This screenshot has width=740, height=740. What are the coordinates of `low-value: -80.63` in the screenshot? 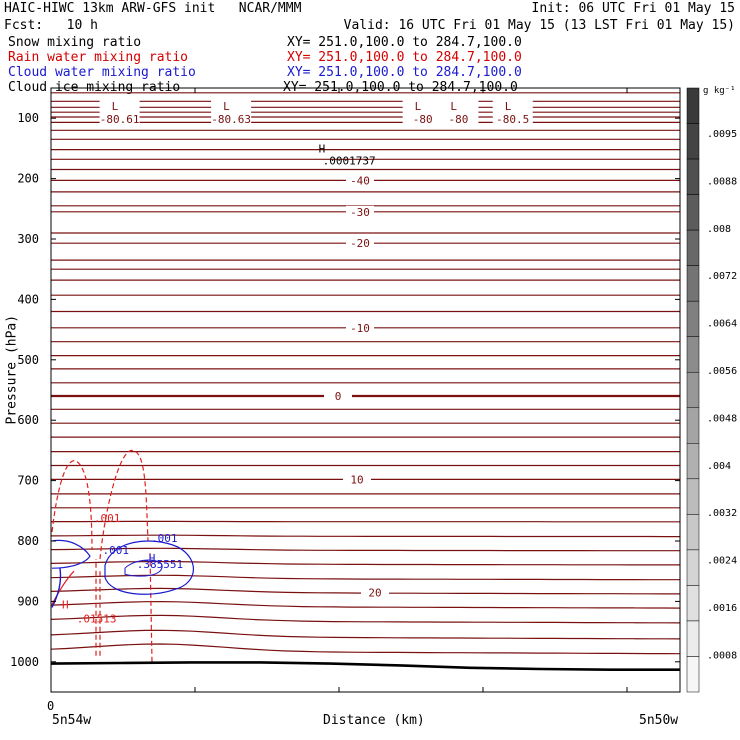 It's located at (231, 119).